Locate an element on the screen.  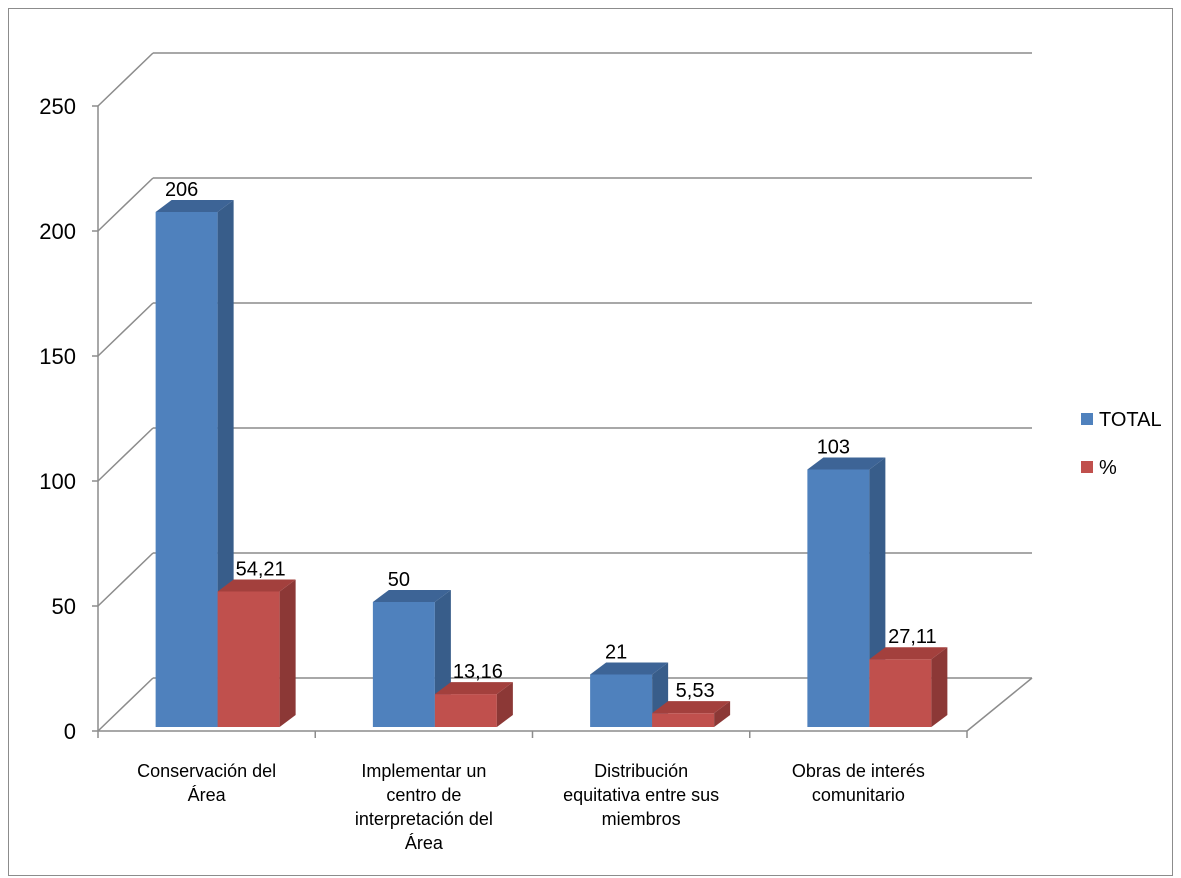
x-category-label: equitativa entre sus is located at coordinates (641, 795).